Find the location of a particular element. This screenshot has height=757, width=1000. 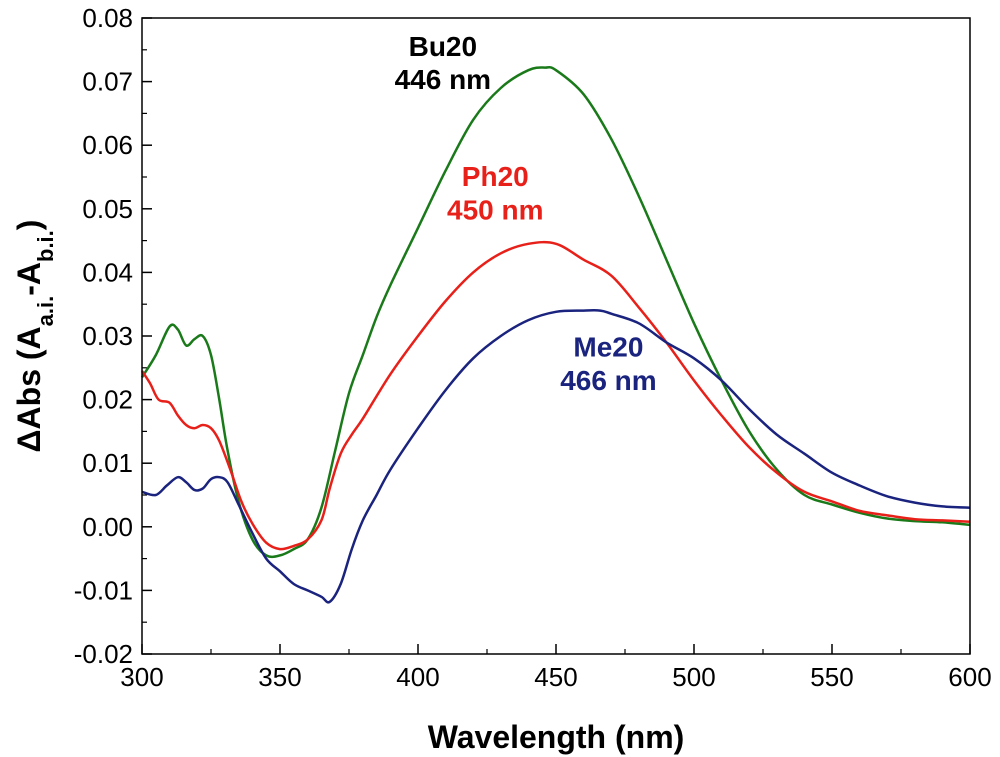

x-tick-label: 550 is located at coordinates (831, 677).